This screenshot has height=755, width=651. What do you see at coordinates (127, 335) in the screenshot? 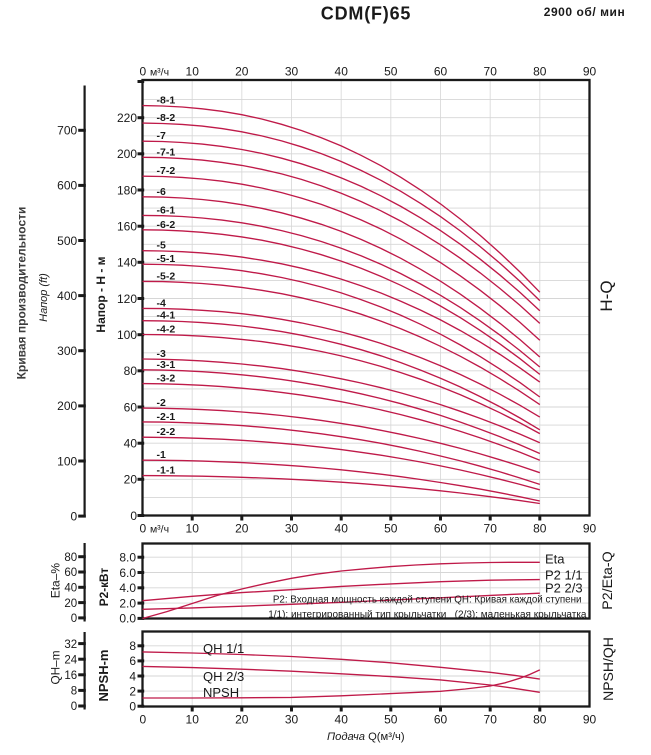
I see `svg-text: 100` at bounding box center [127, 335].